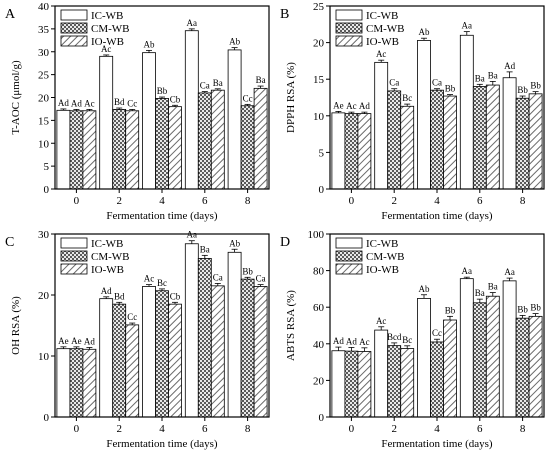  I want to click on y-tick-label: 80, so click(319, 272).